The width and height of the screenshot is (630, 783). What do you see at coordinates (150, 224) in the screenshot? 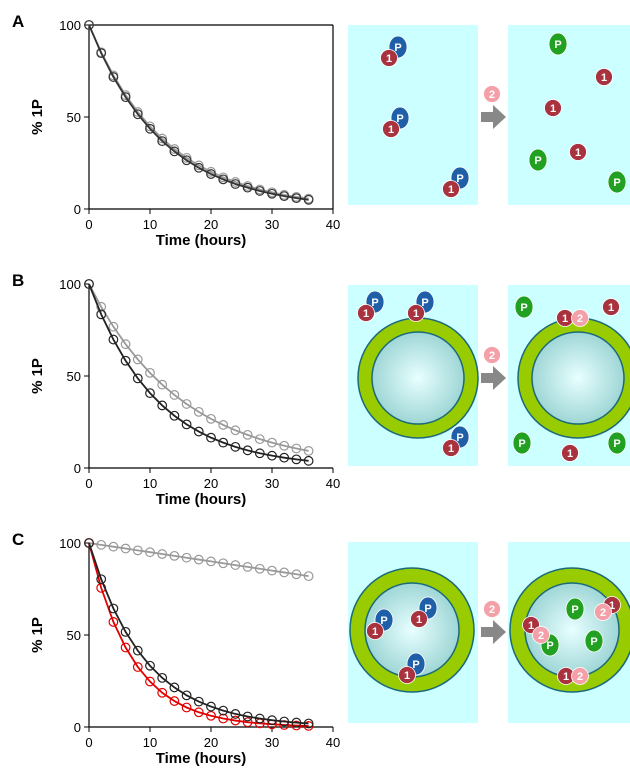
I see `x-tick-label: 10` at bounding box center [150, 224].